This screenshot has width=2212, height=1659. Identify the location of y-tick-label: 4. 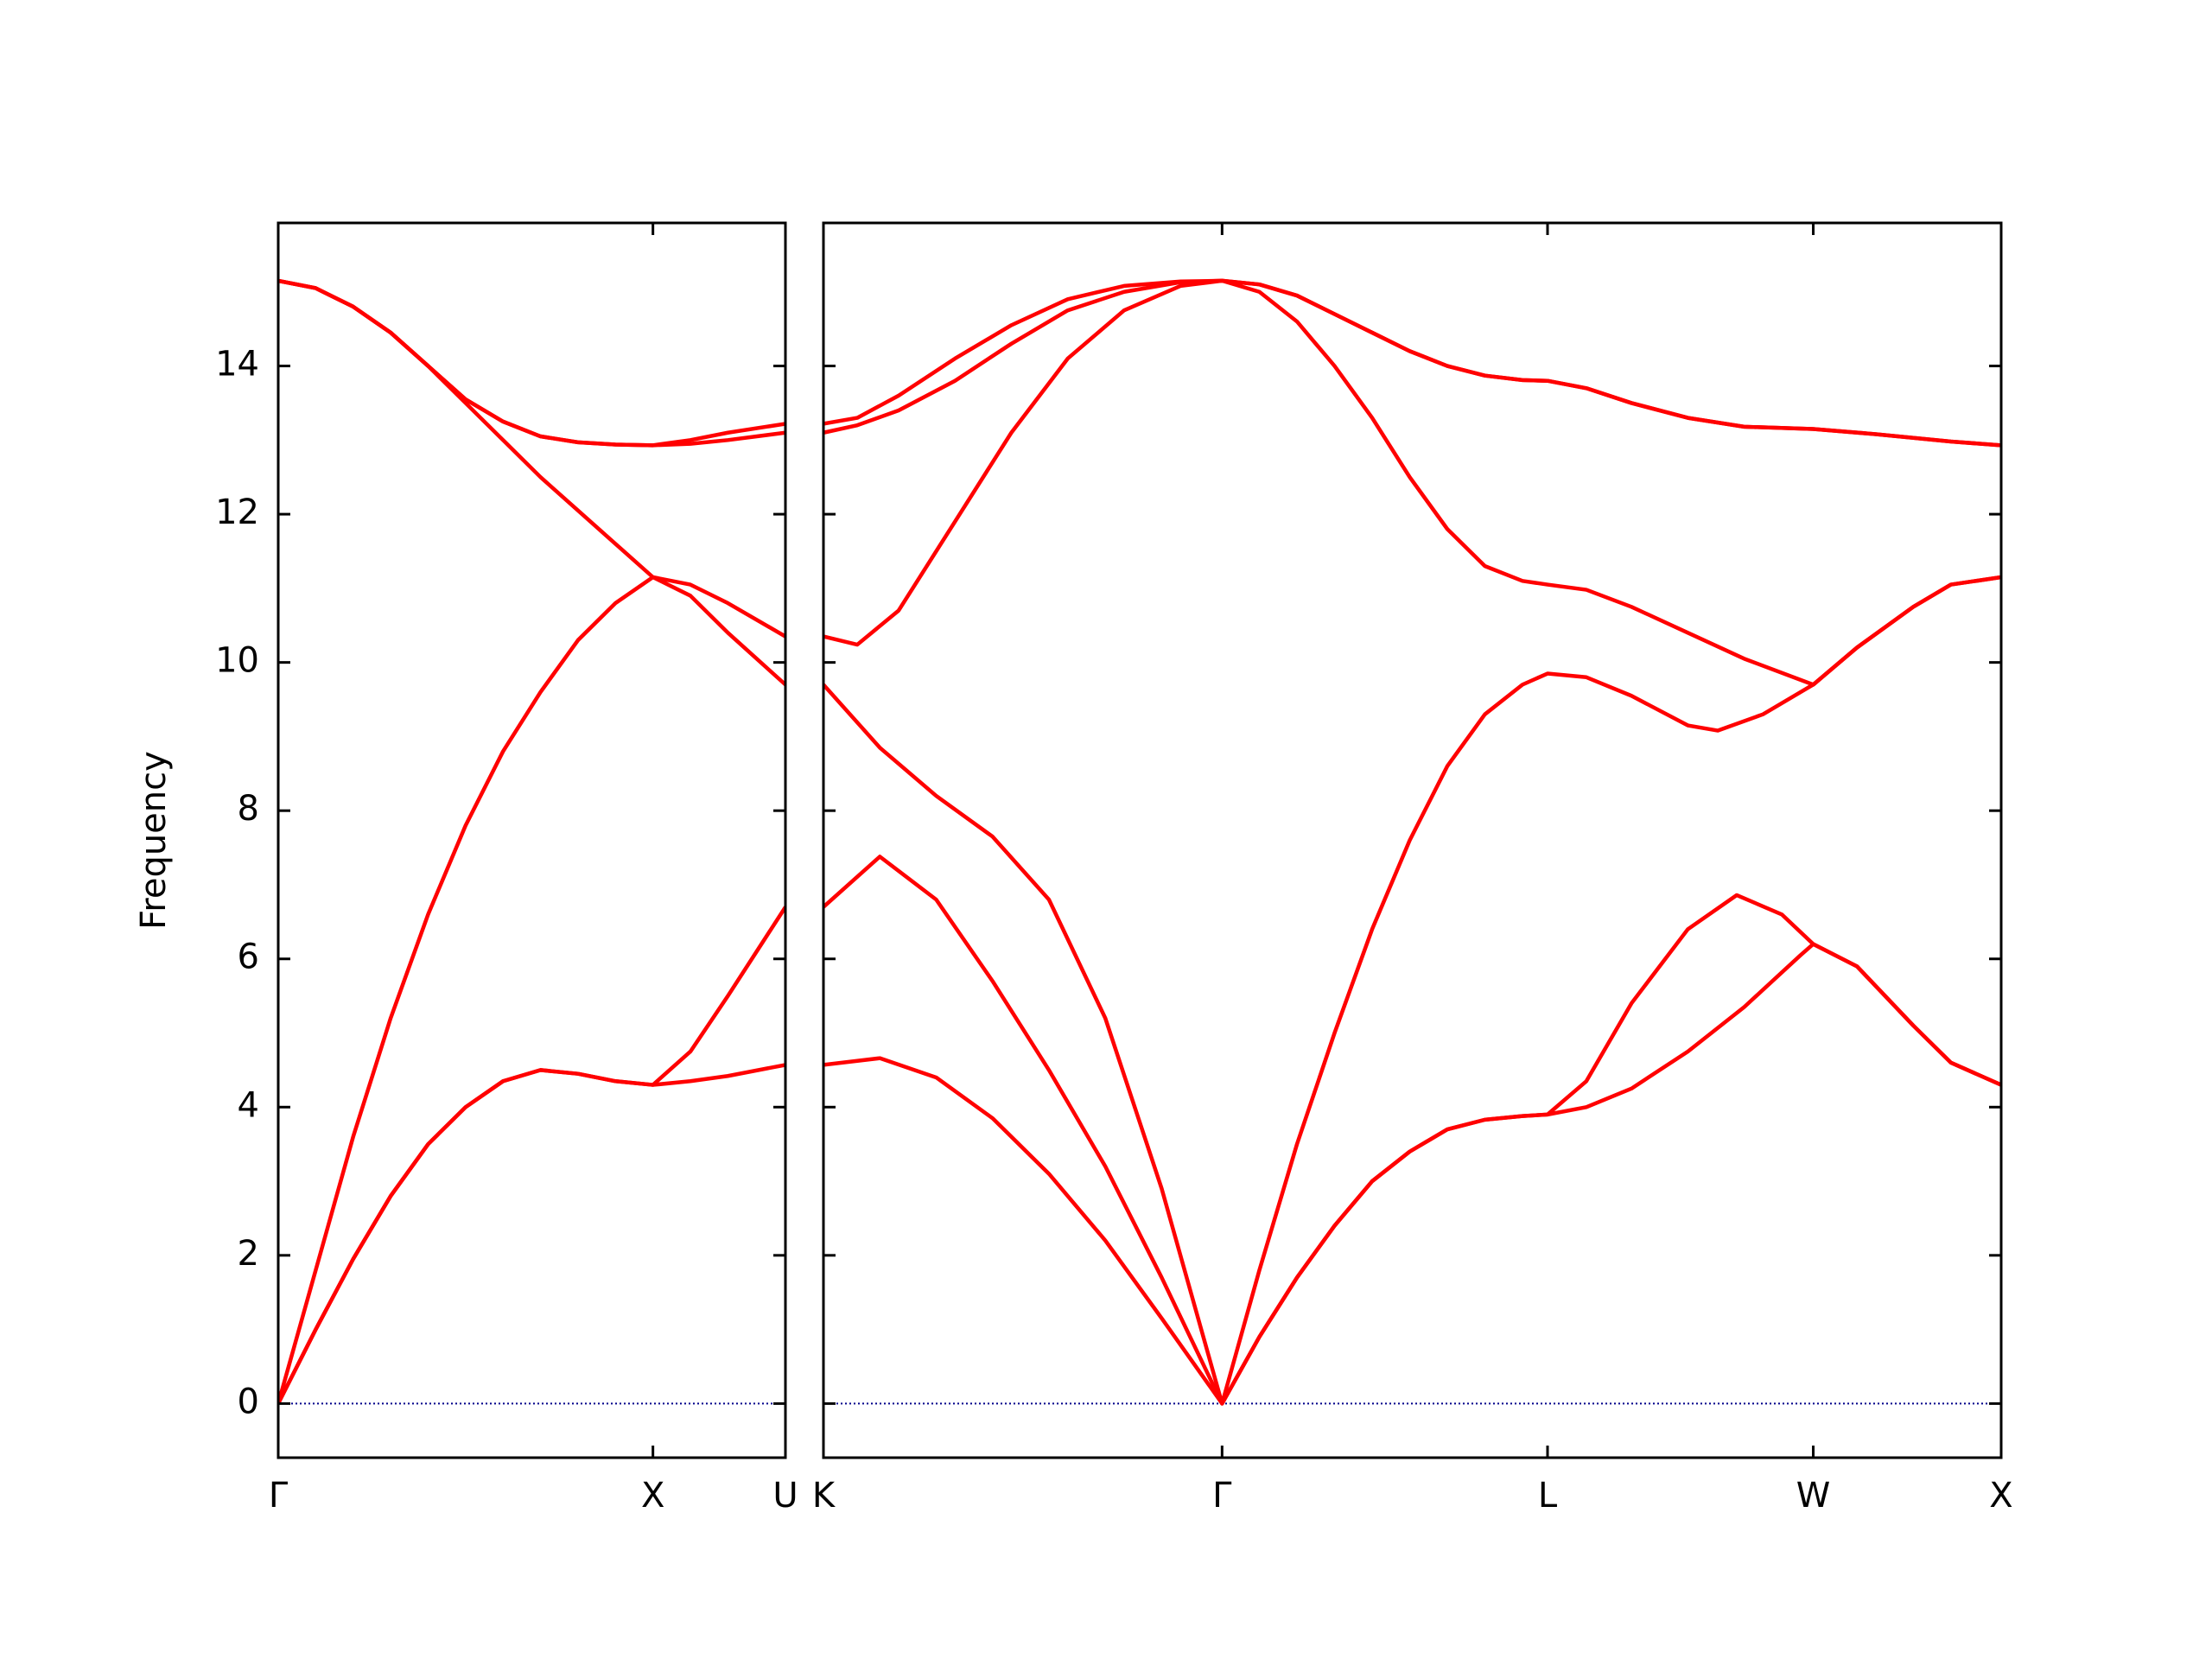
(248, 1105).